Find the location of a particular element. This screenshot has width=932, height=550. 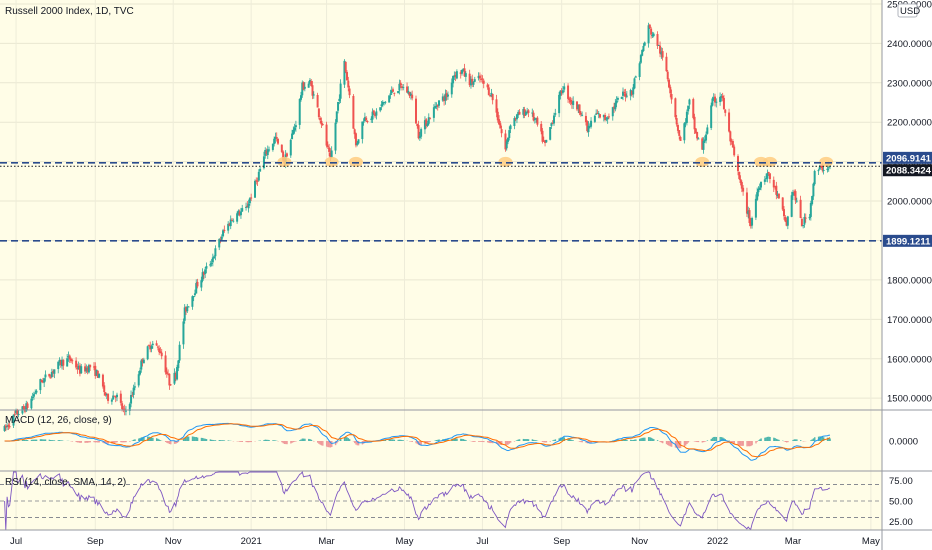

x-tick-label: 2021 is located at coordinates (251, 541).